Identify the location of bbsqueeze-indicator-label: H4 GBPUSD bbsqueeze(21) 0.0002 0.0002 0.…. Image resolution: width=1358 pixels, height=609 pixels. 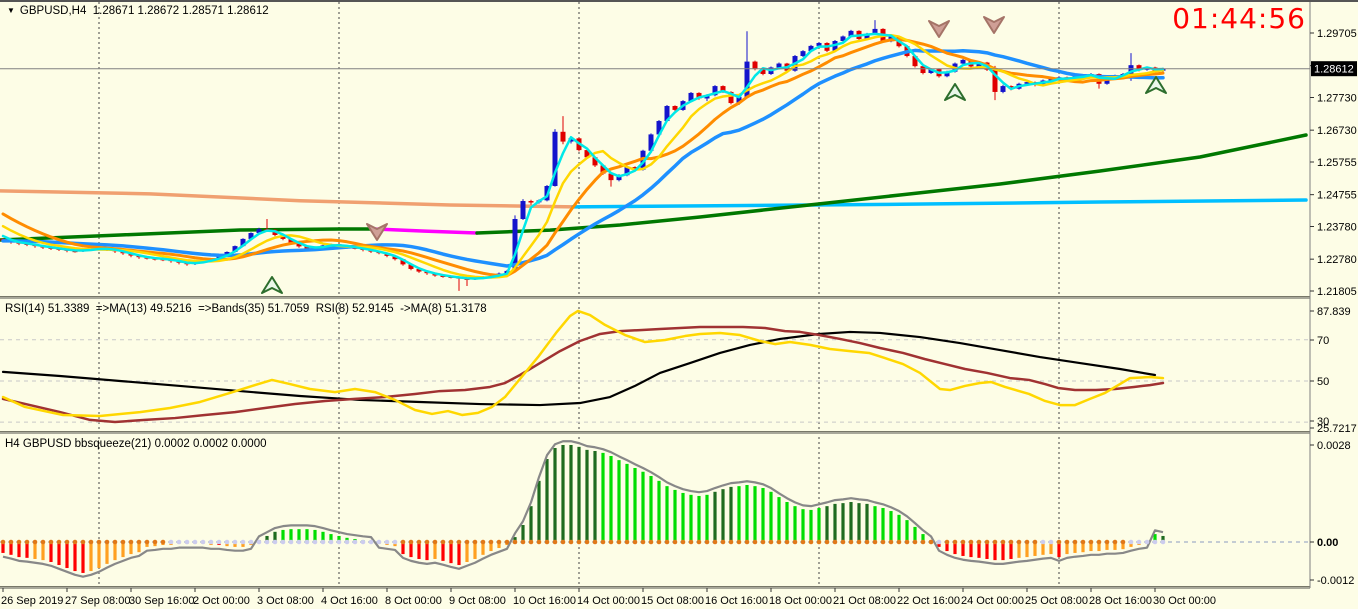
(136, 444).